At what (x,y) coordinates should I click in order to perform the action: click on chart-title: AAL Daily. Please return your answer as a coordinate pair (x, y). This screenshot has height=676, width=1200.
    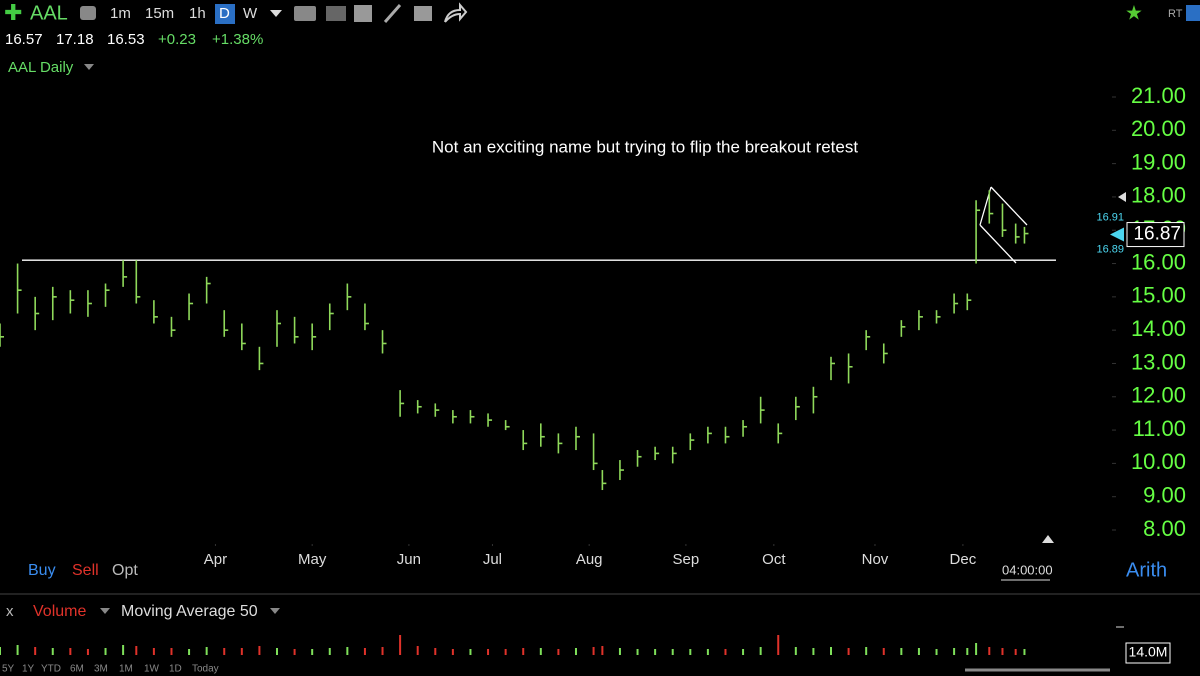
    Looking at the image, I should click on (41, 67).